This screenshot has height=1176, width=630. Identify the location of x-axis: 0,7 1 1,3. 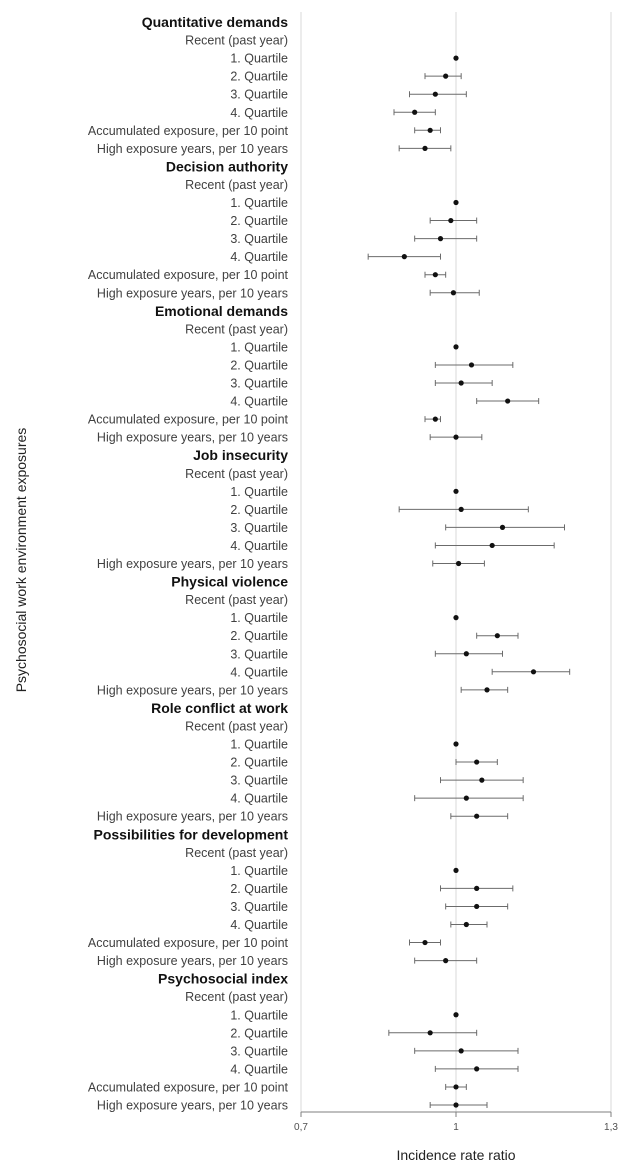
(456, 1122).